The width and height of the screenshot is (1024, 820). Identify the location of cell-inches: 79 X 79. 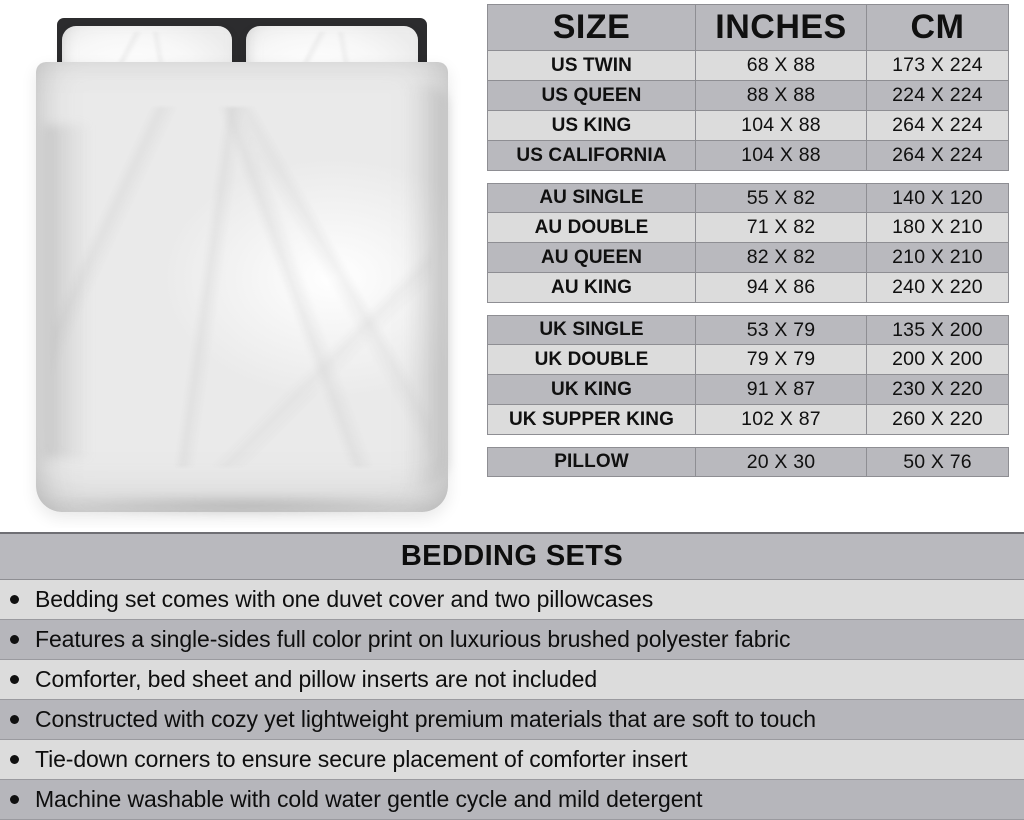
(781, 359).